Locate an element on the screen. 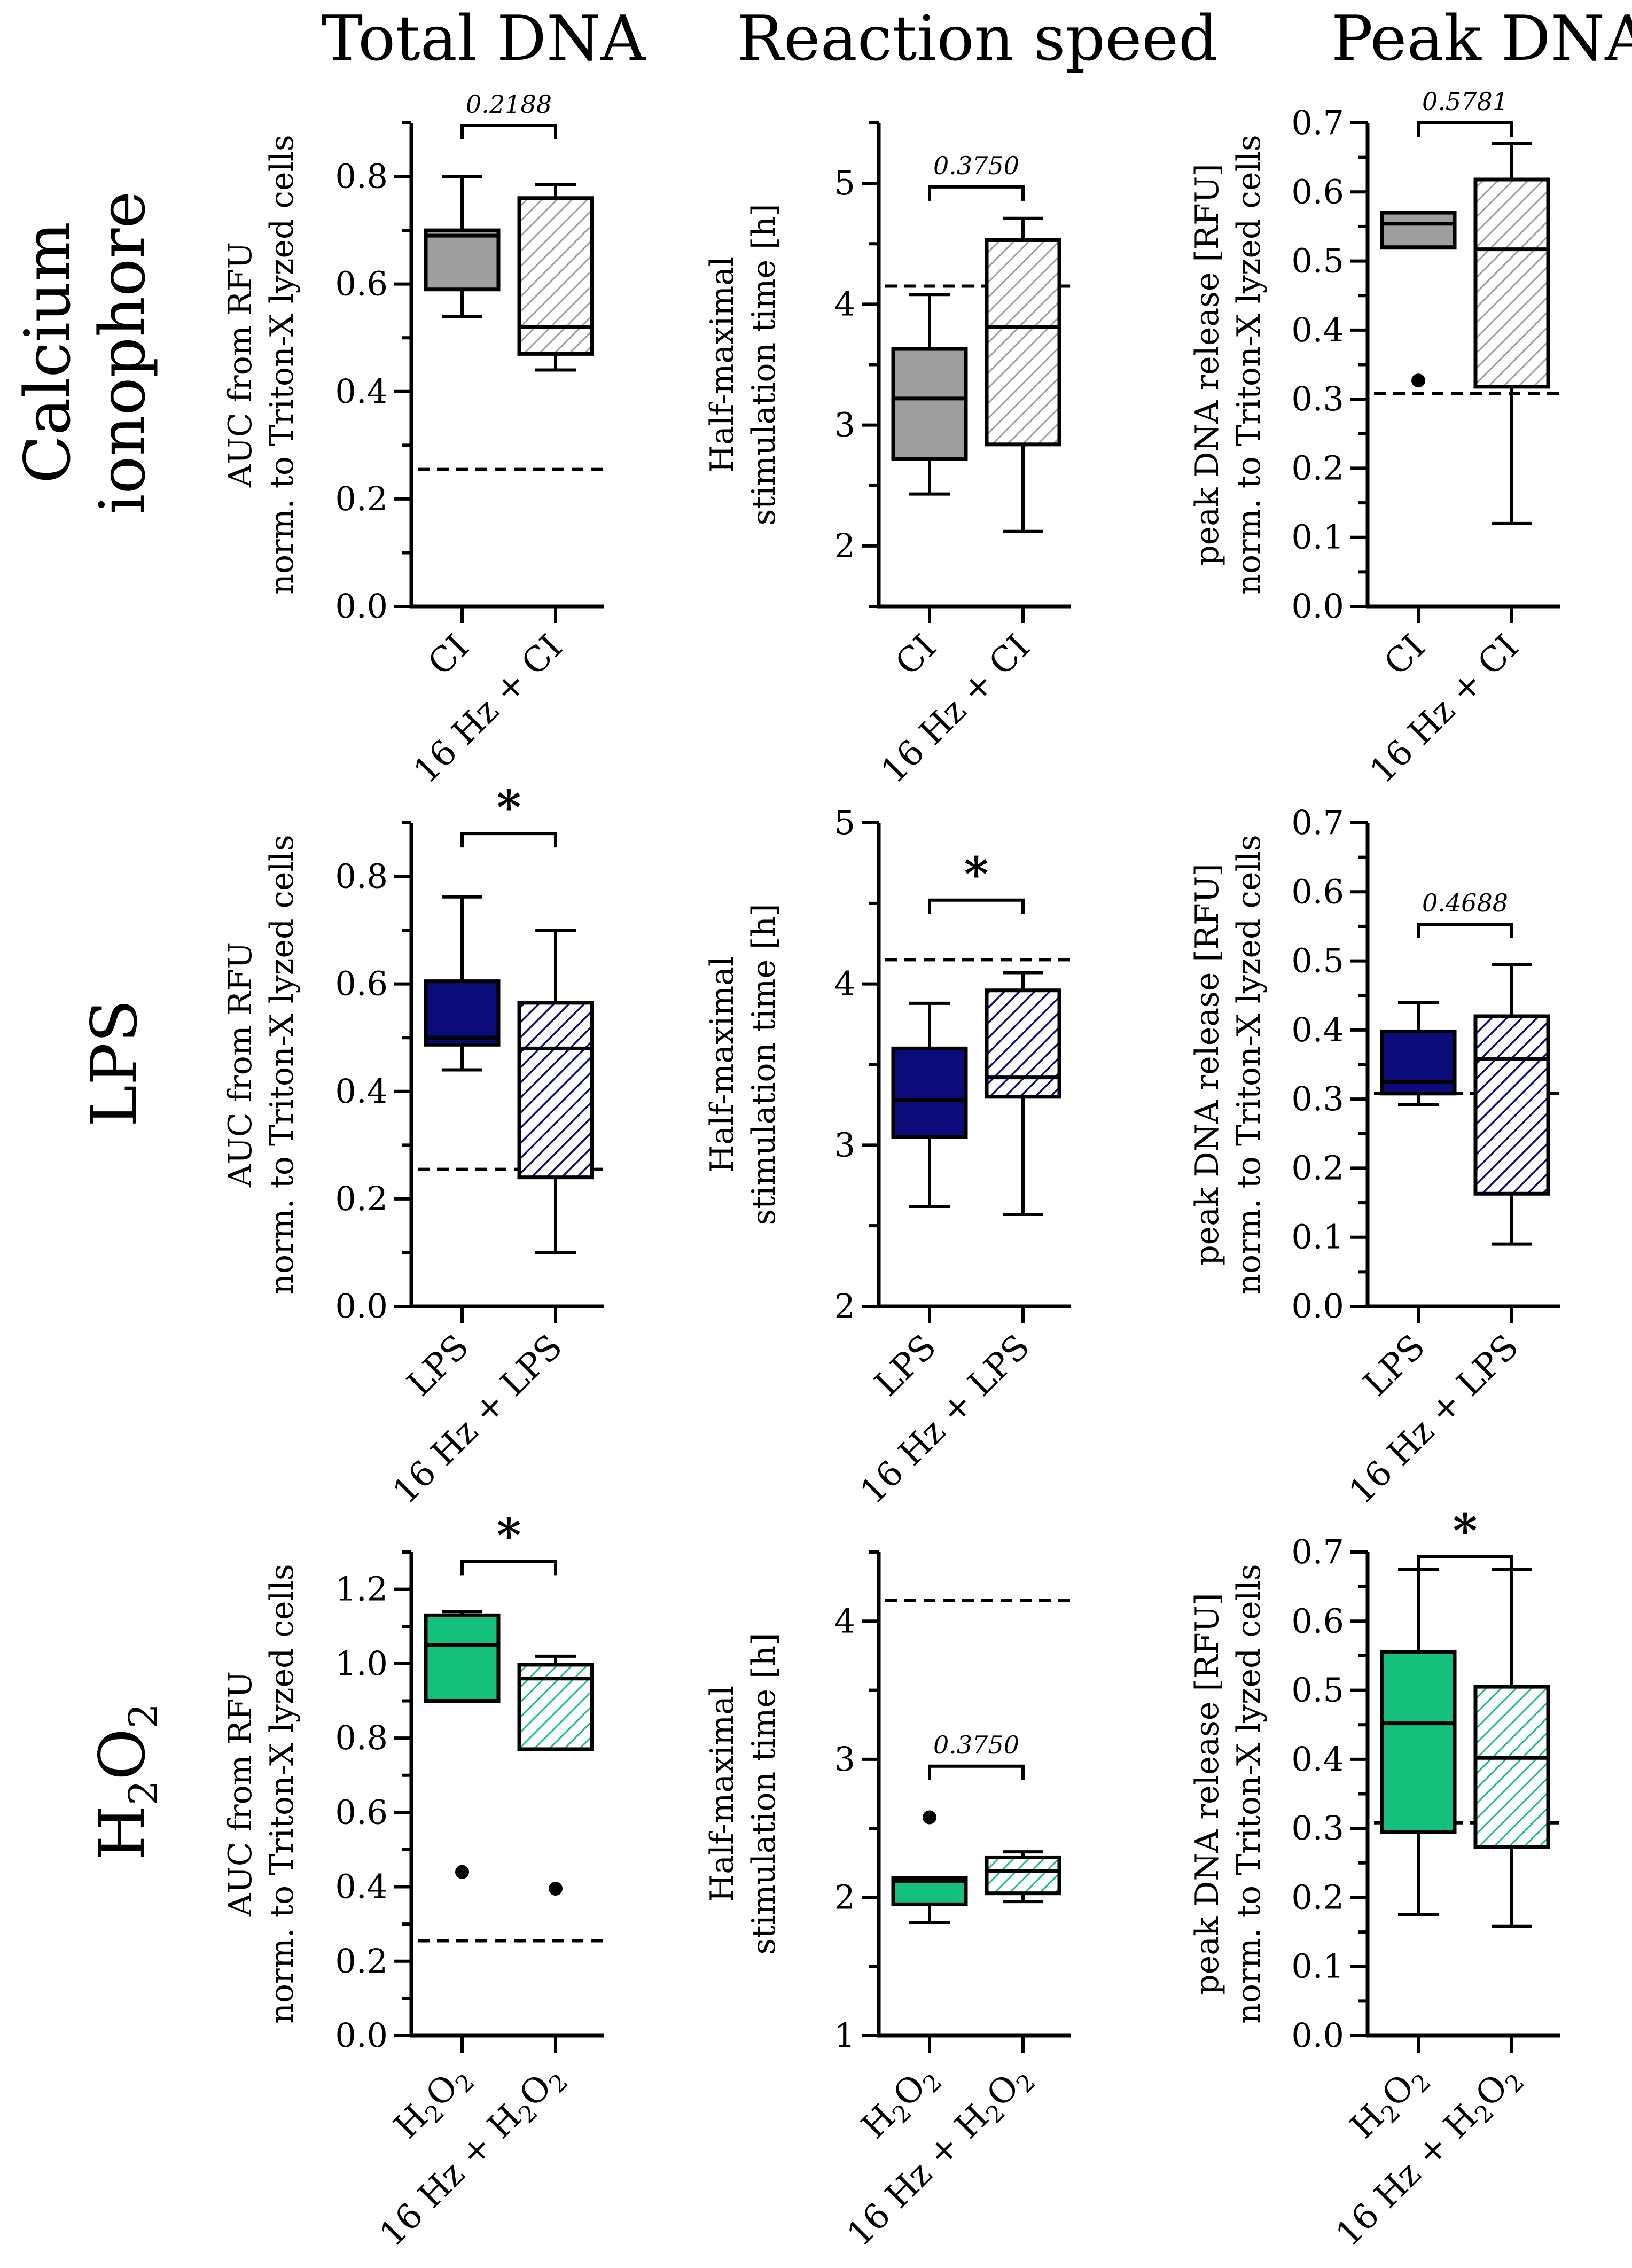 This screenshot has height=2268, width=1632. column-title-peak-dna: Peak DNA is located at coordinates (1481, 39).